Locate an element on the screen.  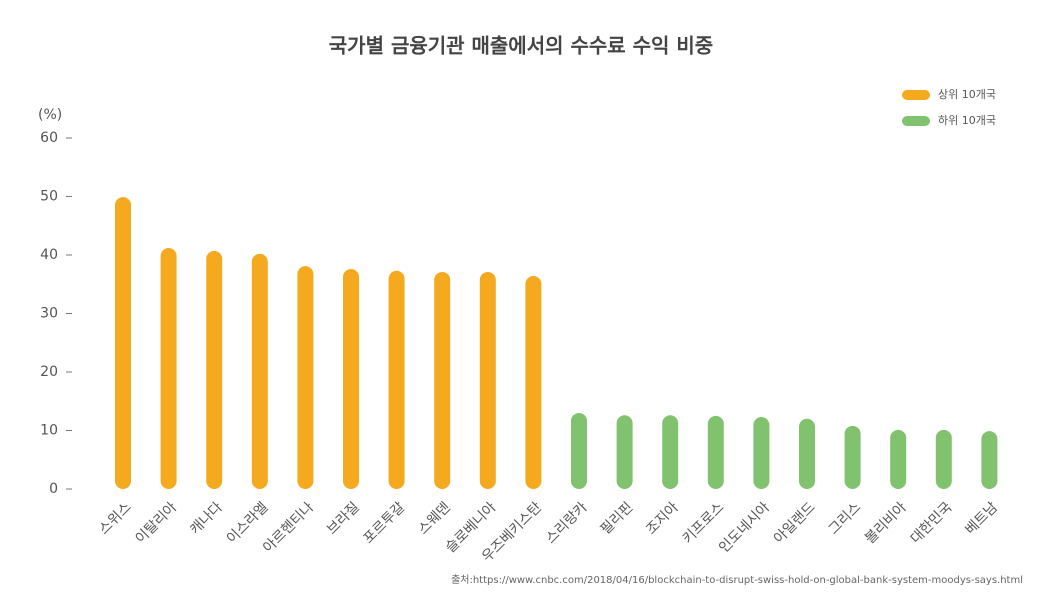
x-tick-label: 그리스 is located at coordinates (845, 518).